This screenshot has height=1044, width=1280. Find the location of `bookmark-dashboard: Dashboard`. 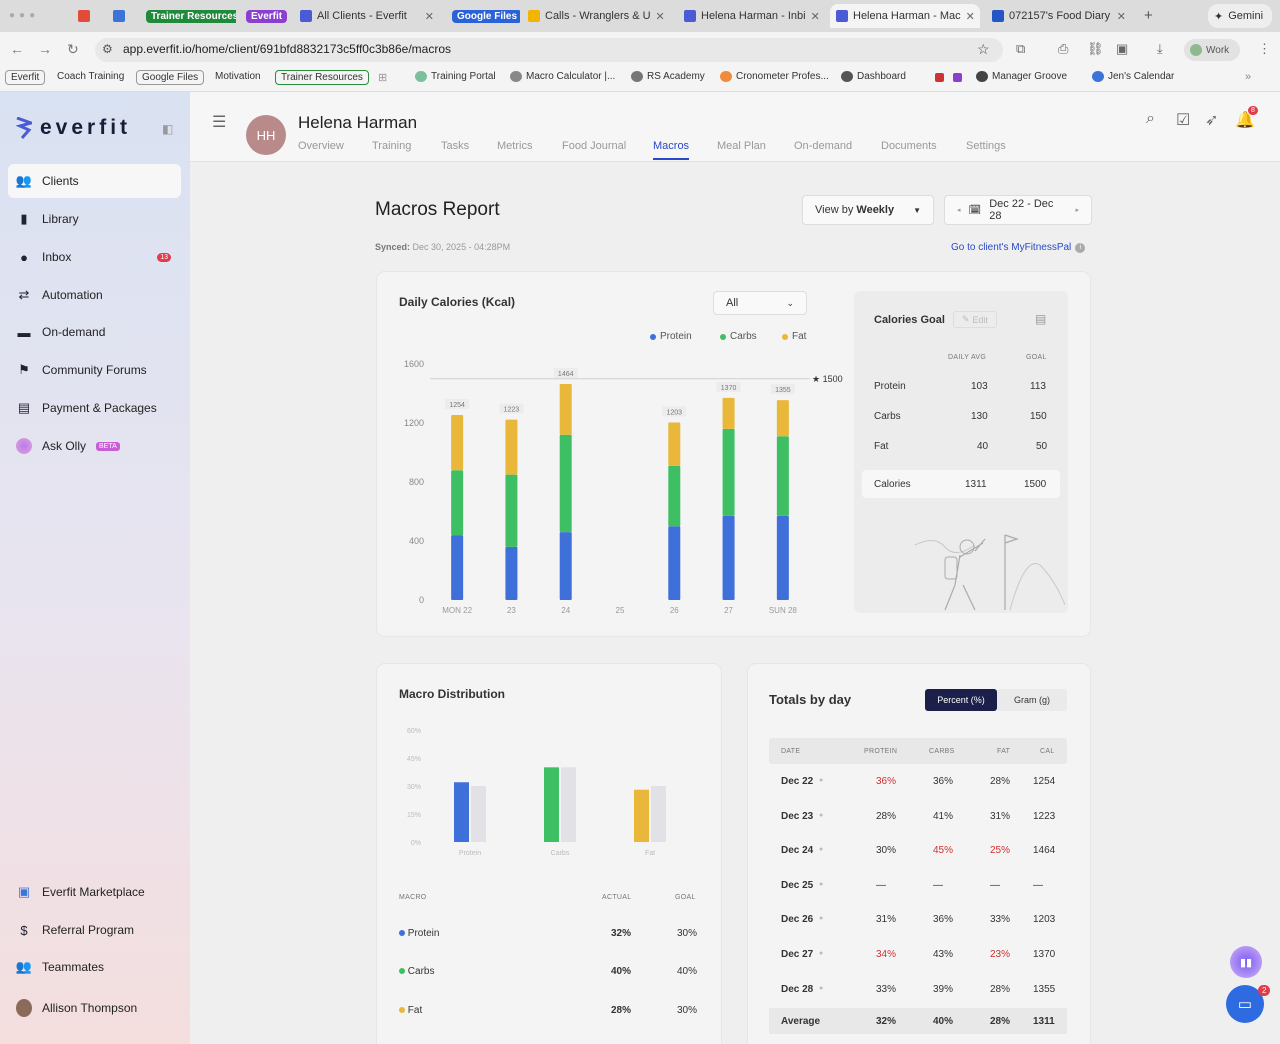

bookmark-dashboard: Dashboard is located at coordinates (873, 76).